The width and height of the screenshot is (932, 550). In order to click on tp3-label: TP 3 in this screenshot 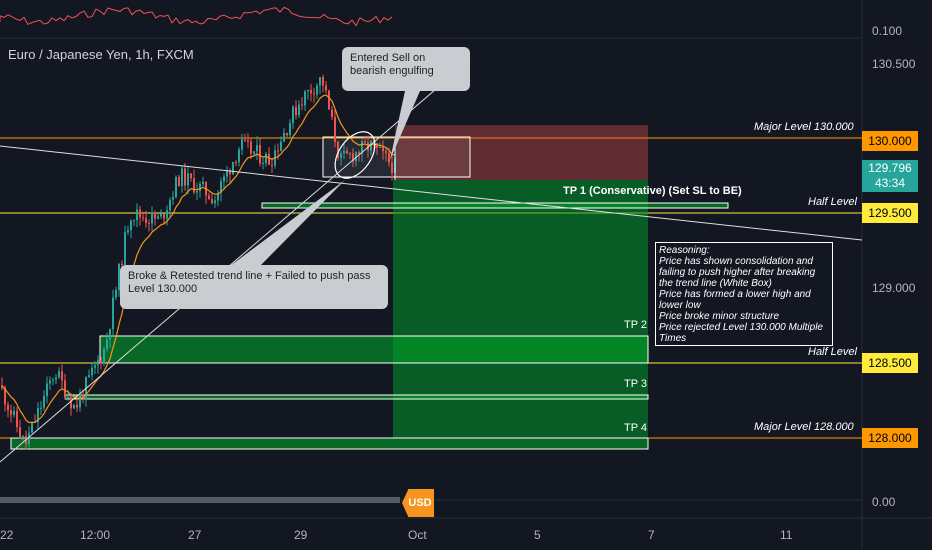, I will do `click(636, 384)`.